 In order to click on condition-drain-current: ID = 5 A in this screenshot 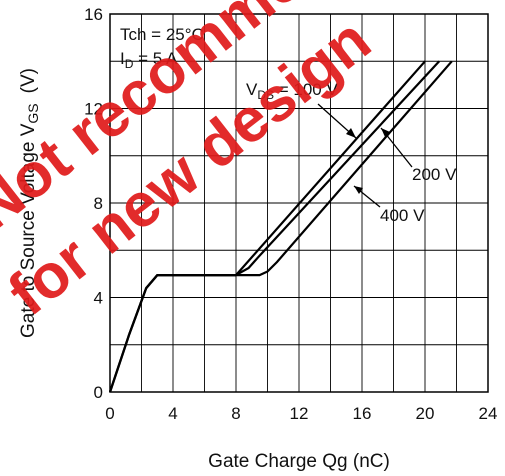, I will do `click(149, 60)`.